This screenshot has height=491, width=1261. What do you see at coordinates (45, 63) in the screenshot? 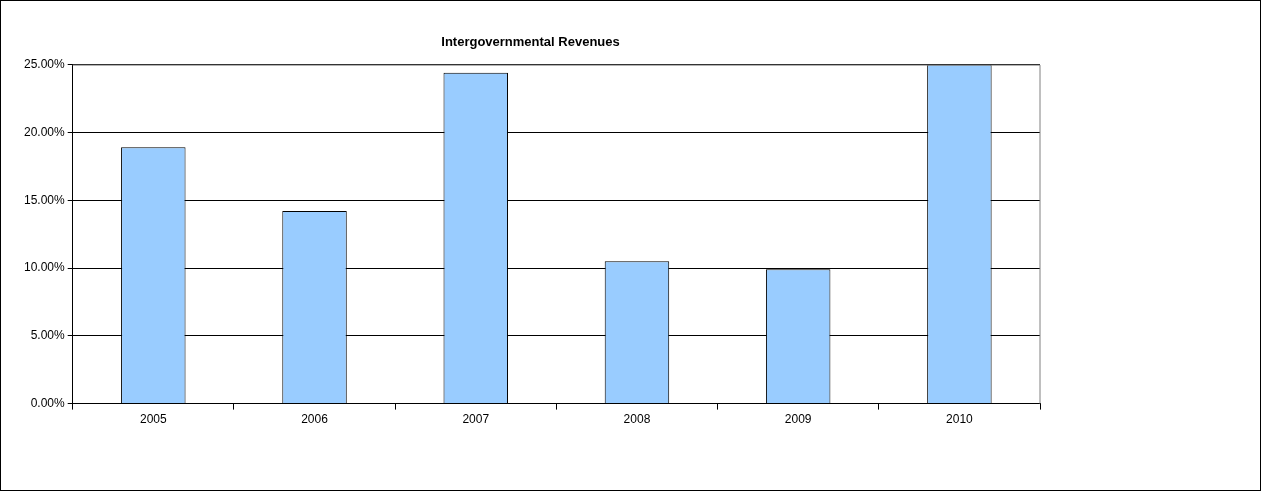
I see `y-tick-label: 25.00%` at bounding box center [45, 63].